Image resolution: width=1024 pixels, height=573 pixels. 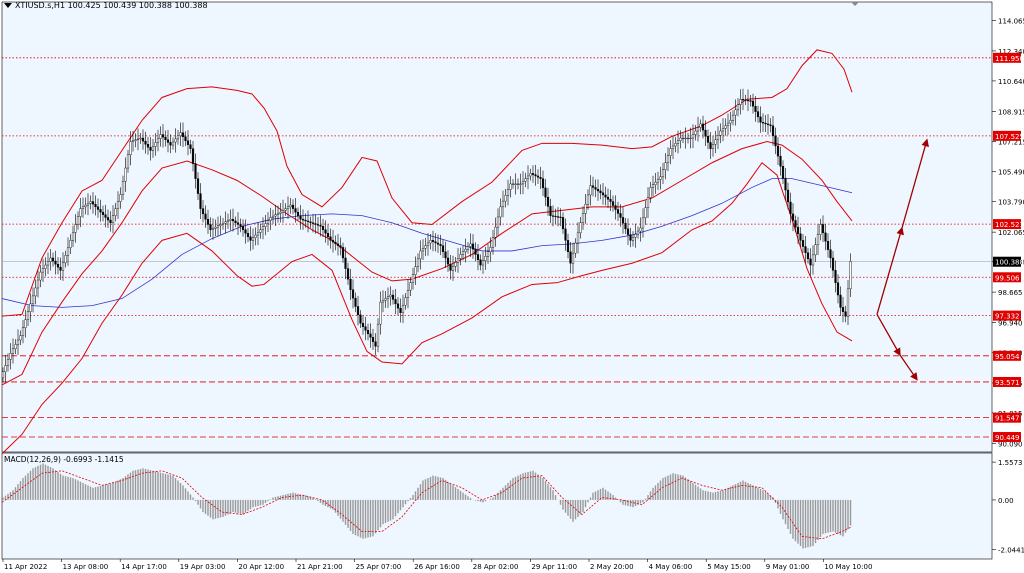 What do you see at coordinates (379, 567) in the screenshot?
I see `time-tick-label: 25 Apr 07:00` at bounding box center [379, 567].